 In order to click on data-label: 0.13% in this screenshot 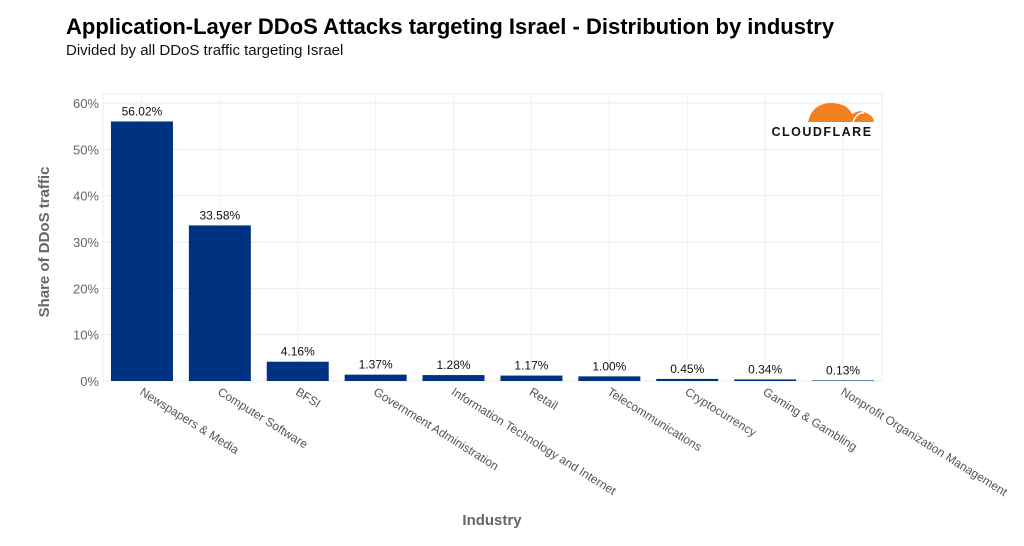, I will do `click(843, 370)`.